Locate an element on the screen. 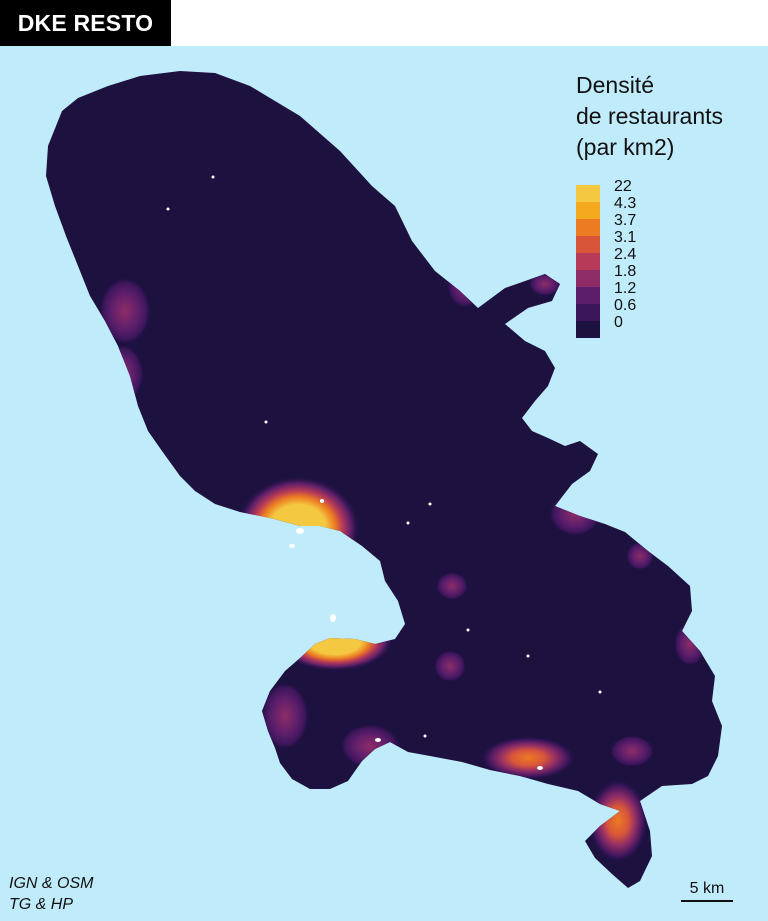 The image size is (768, 921). legend-class-label: 22 is located at coordinates (623, 186).